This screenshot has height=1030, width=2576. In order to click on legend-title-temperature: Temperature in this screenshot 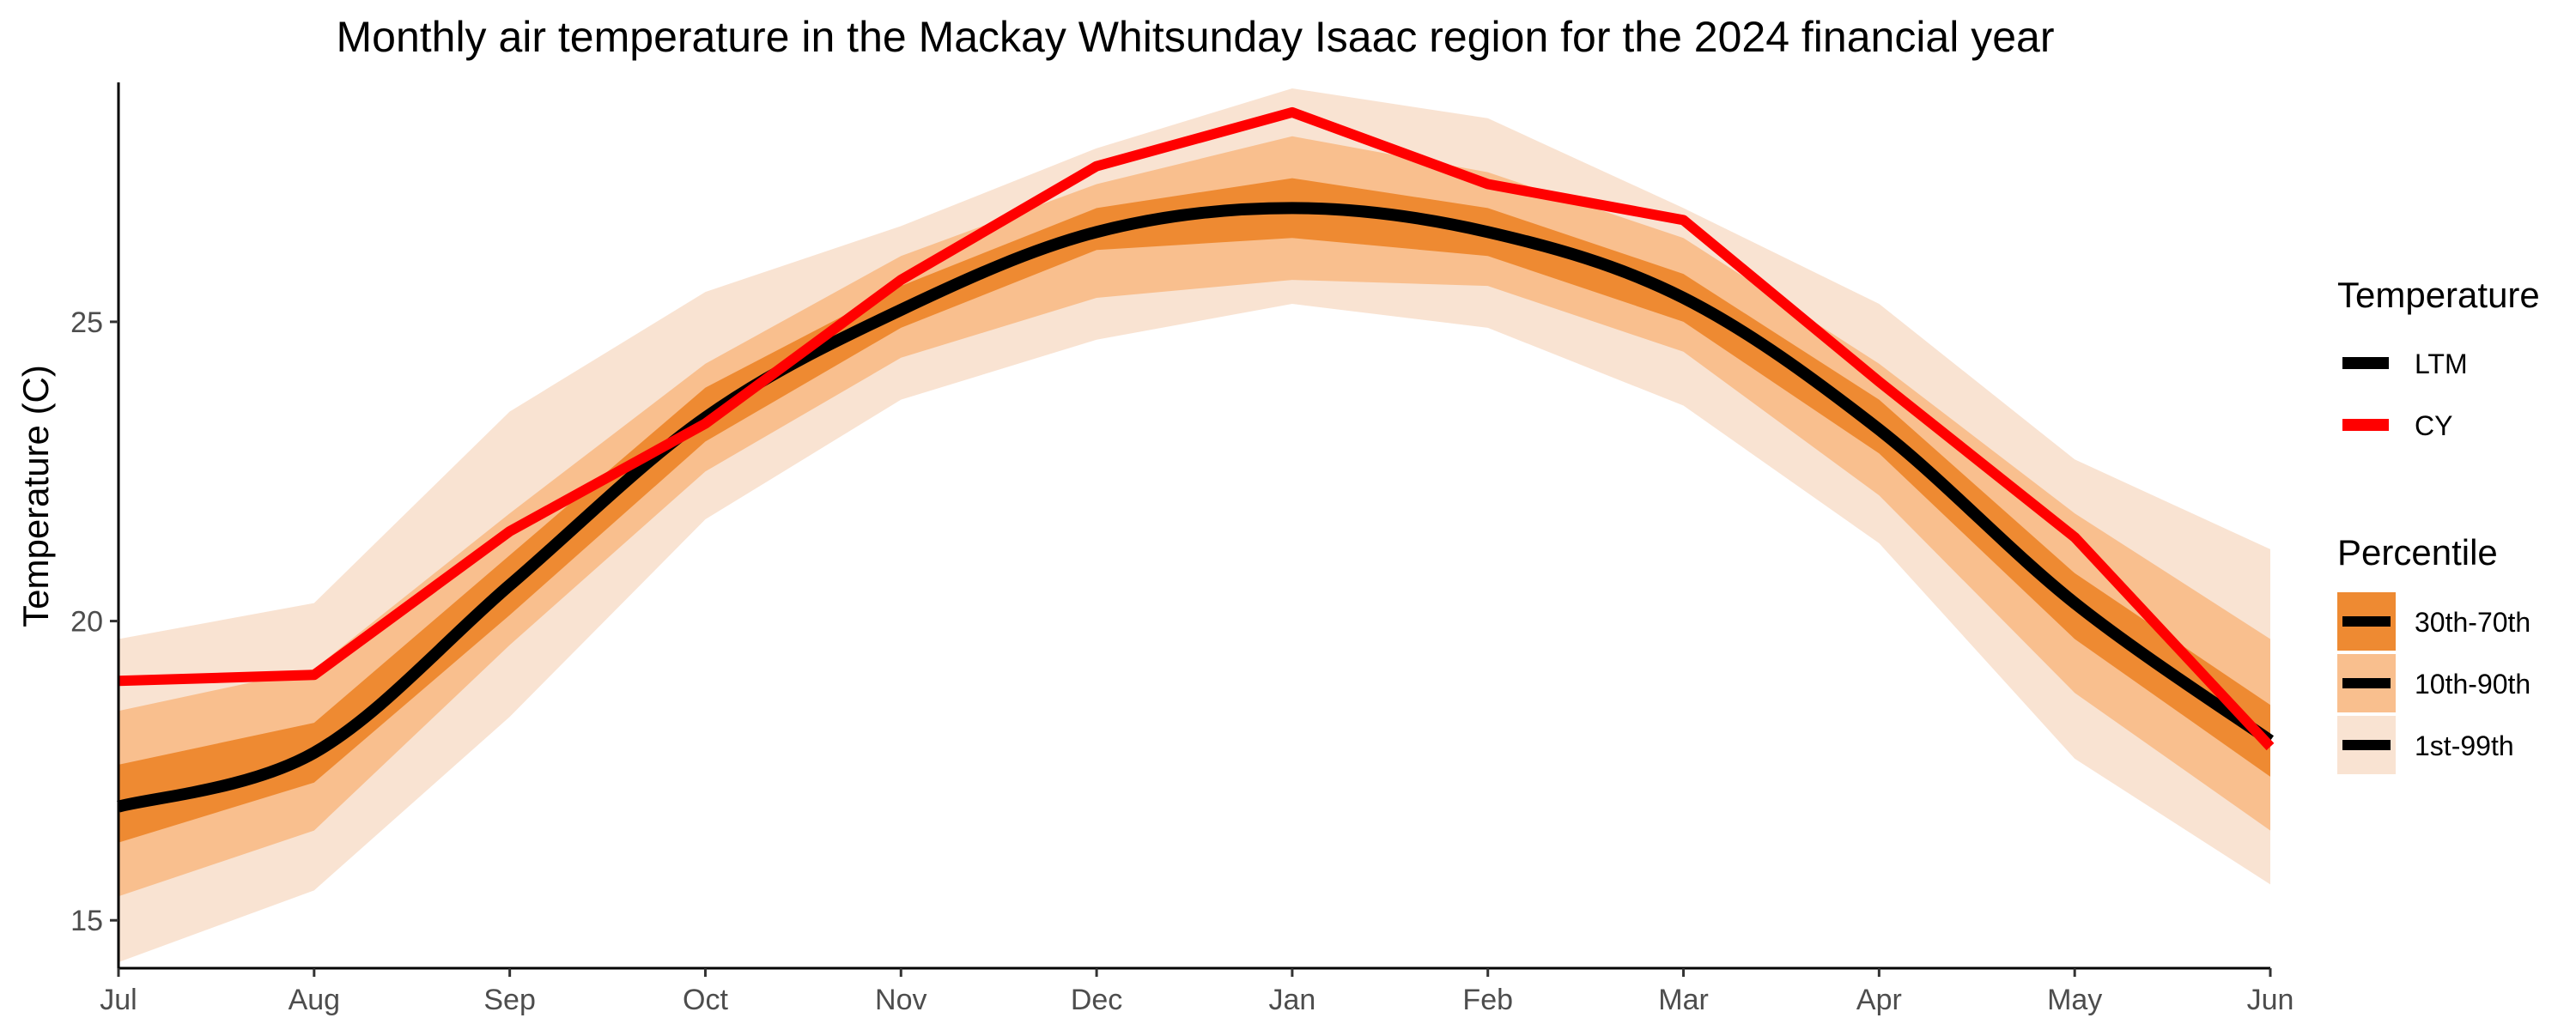, I will do `click(2438, 295)`.